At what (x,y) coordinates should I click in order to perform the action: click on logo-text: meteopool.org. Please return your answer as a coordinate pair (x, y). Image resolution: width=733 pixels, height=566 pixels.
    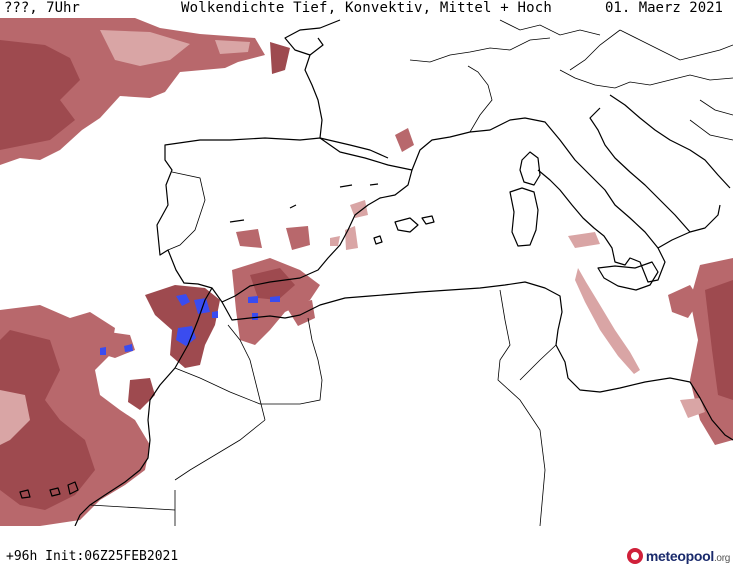
    Looking at the image, I should click on (688, 556).